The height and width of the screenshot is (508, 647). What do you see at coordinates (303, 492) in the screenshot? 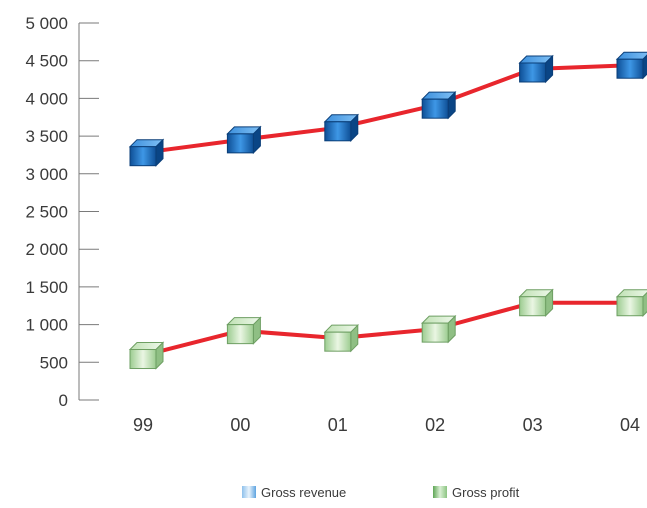
I see `legend-label-gross-revenue: Gross revenue` at bounding box center [303, 492].